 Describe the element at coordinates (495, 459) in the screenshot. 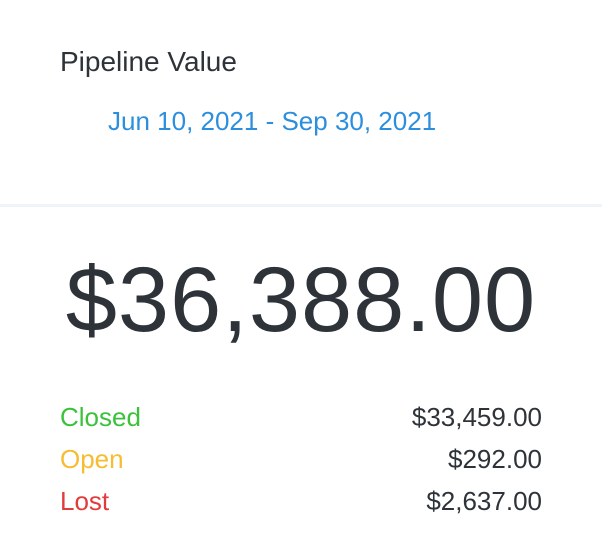

I see `row-value: $292.00` at that location.